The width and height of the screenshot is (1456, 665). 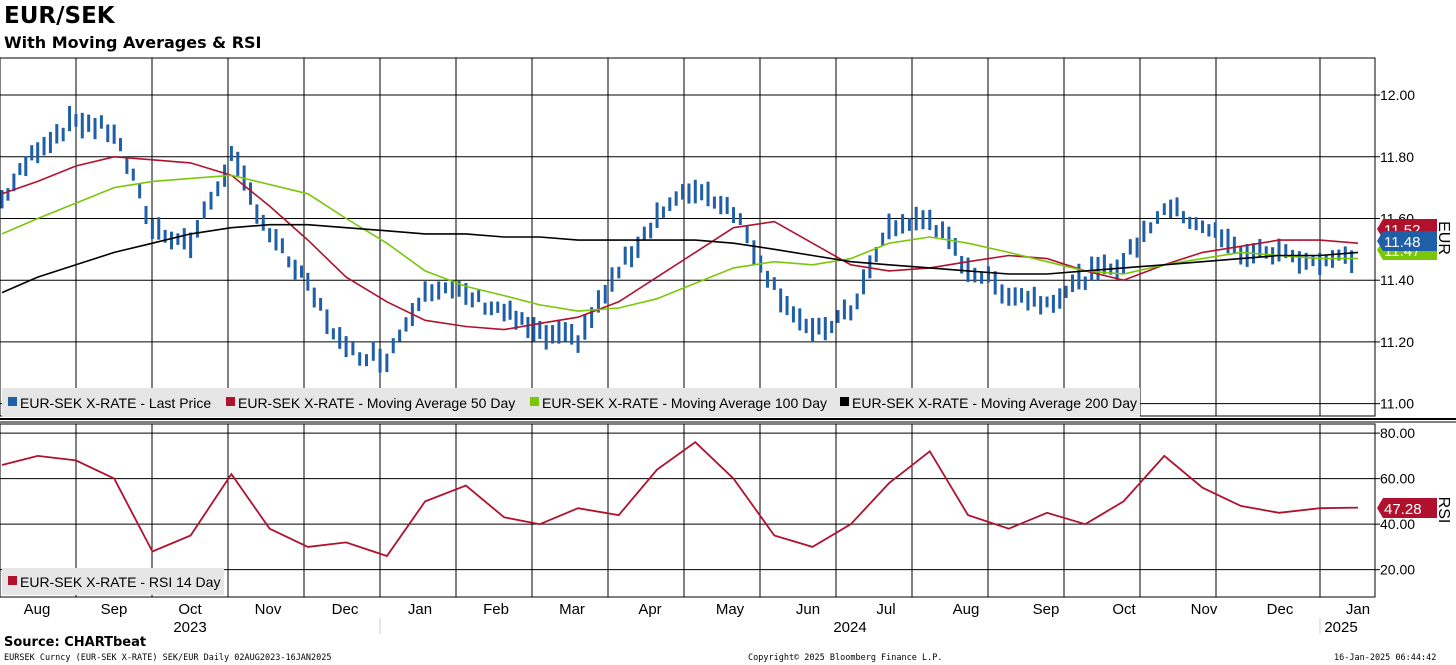 What do you see at coordinates (345, 609) in the screenshot?
I see `x-month-label: Dec` at bounding box center [345, 609].